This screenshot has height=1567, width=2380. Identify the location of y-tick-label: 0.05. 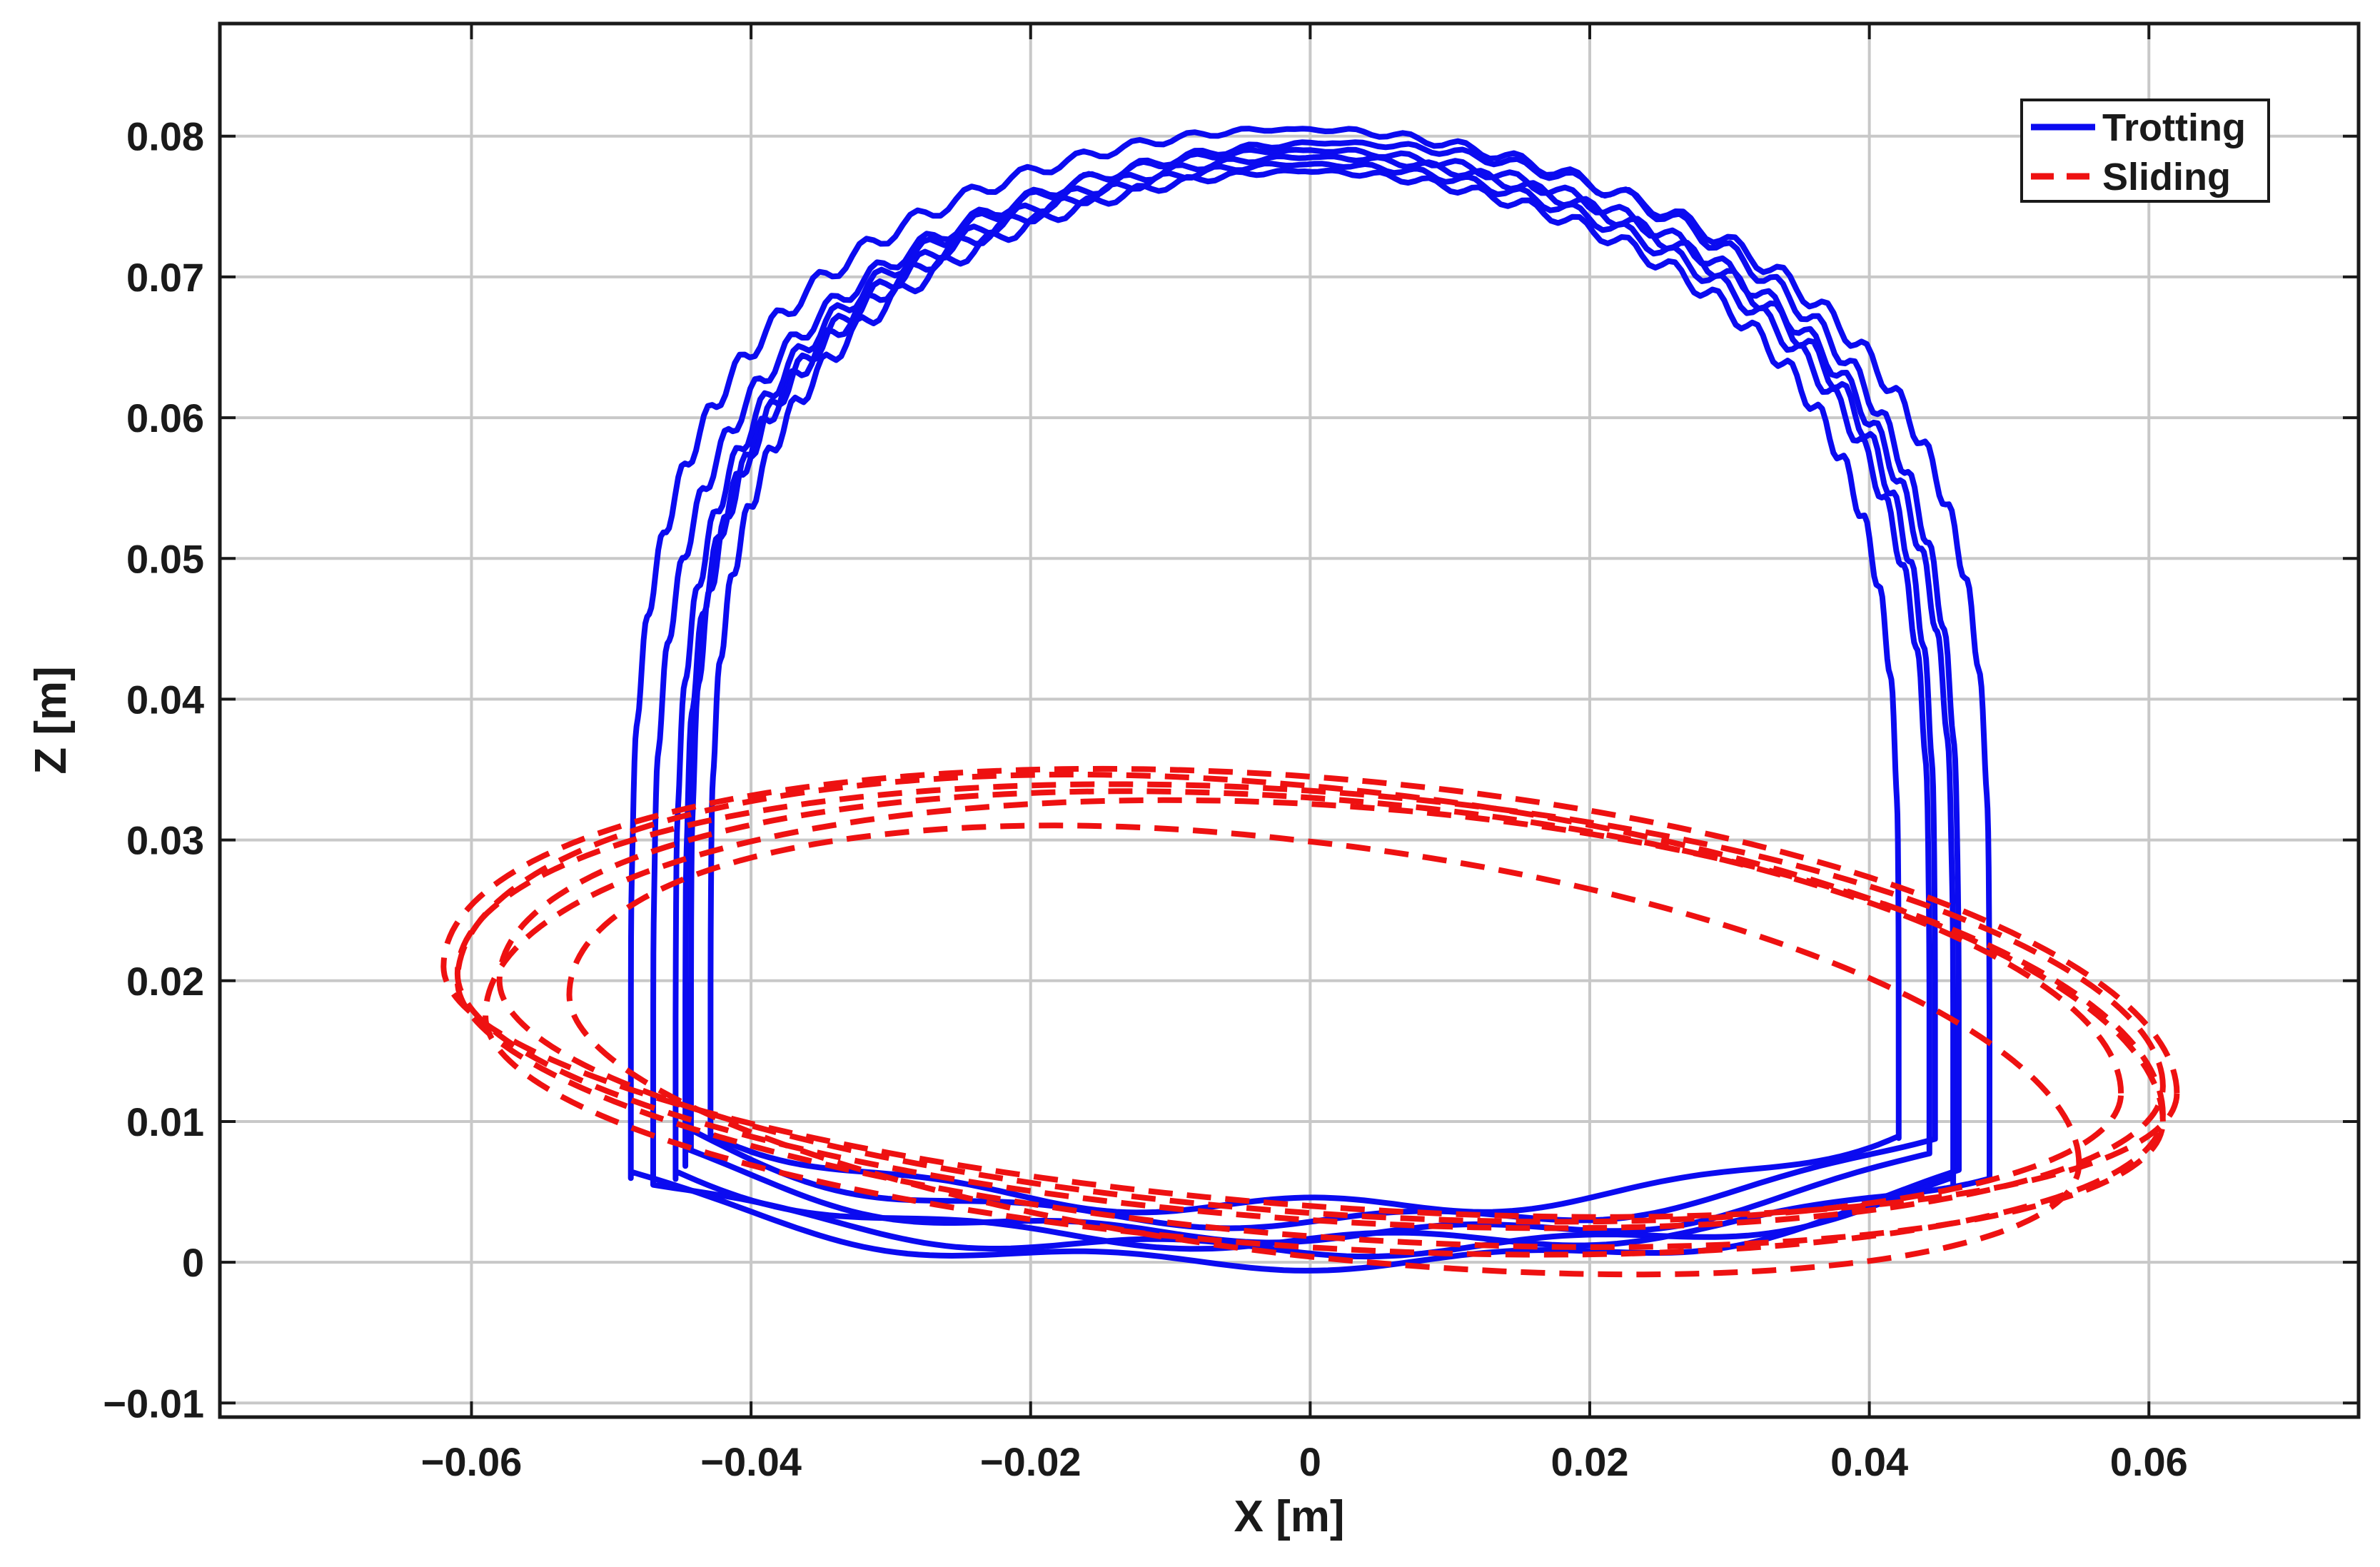
(165, 558).